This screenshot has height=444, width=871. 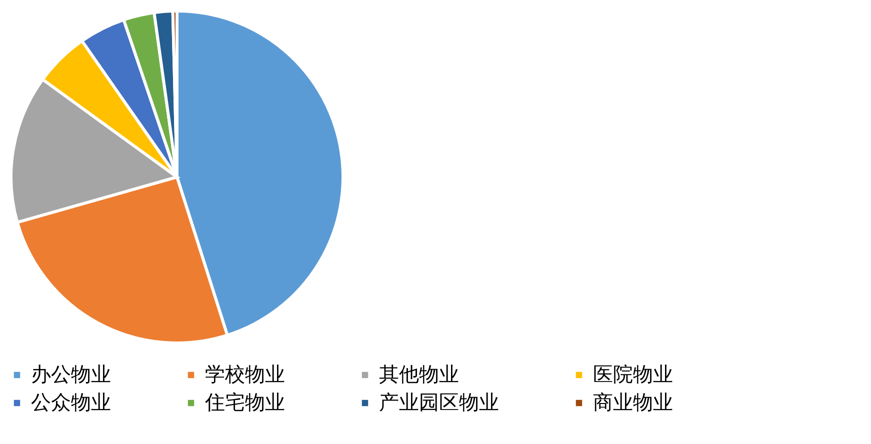 I want to click on legend-label: 住宅物业, so click(x=244, y=402).